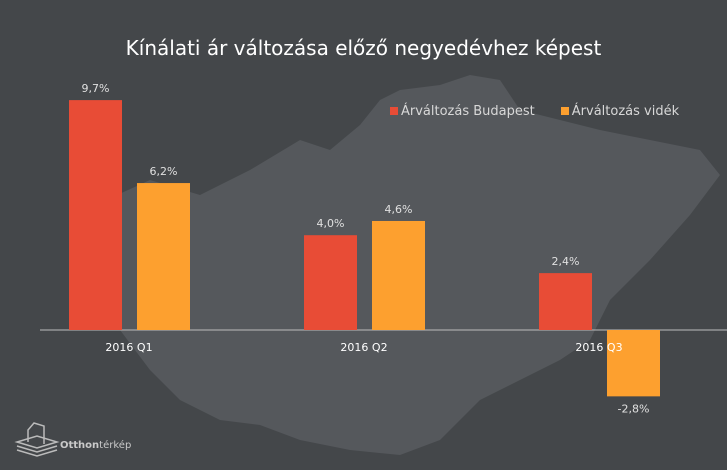  Describe the element at coordinates (363, 347) in the screenshot. I see `x-tick-label: 2016 Q2` at that location.